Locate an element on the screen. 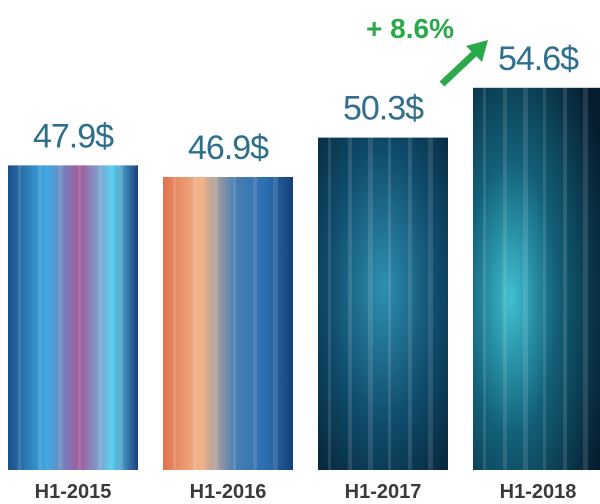 The width and height of the screenshot is (600, 504). annotation: + 8.6% is located at coordinates (410, 28).